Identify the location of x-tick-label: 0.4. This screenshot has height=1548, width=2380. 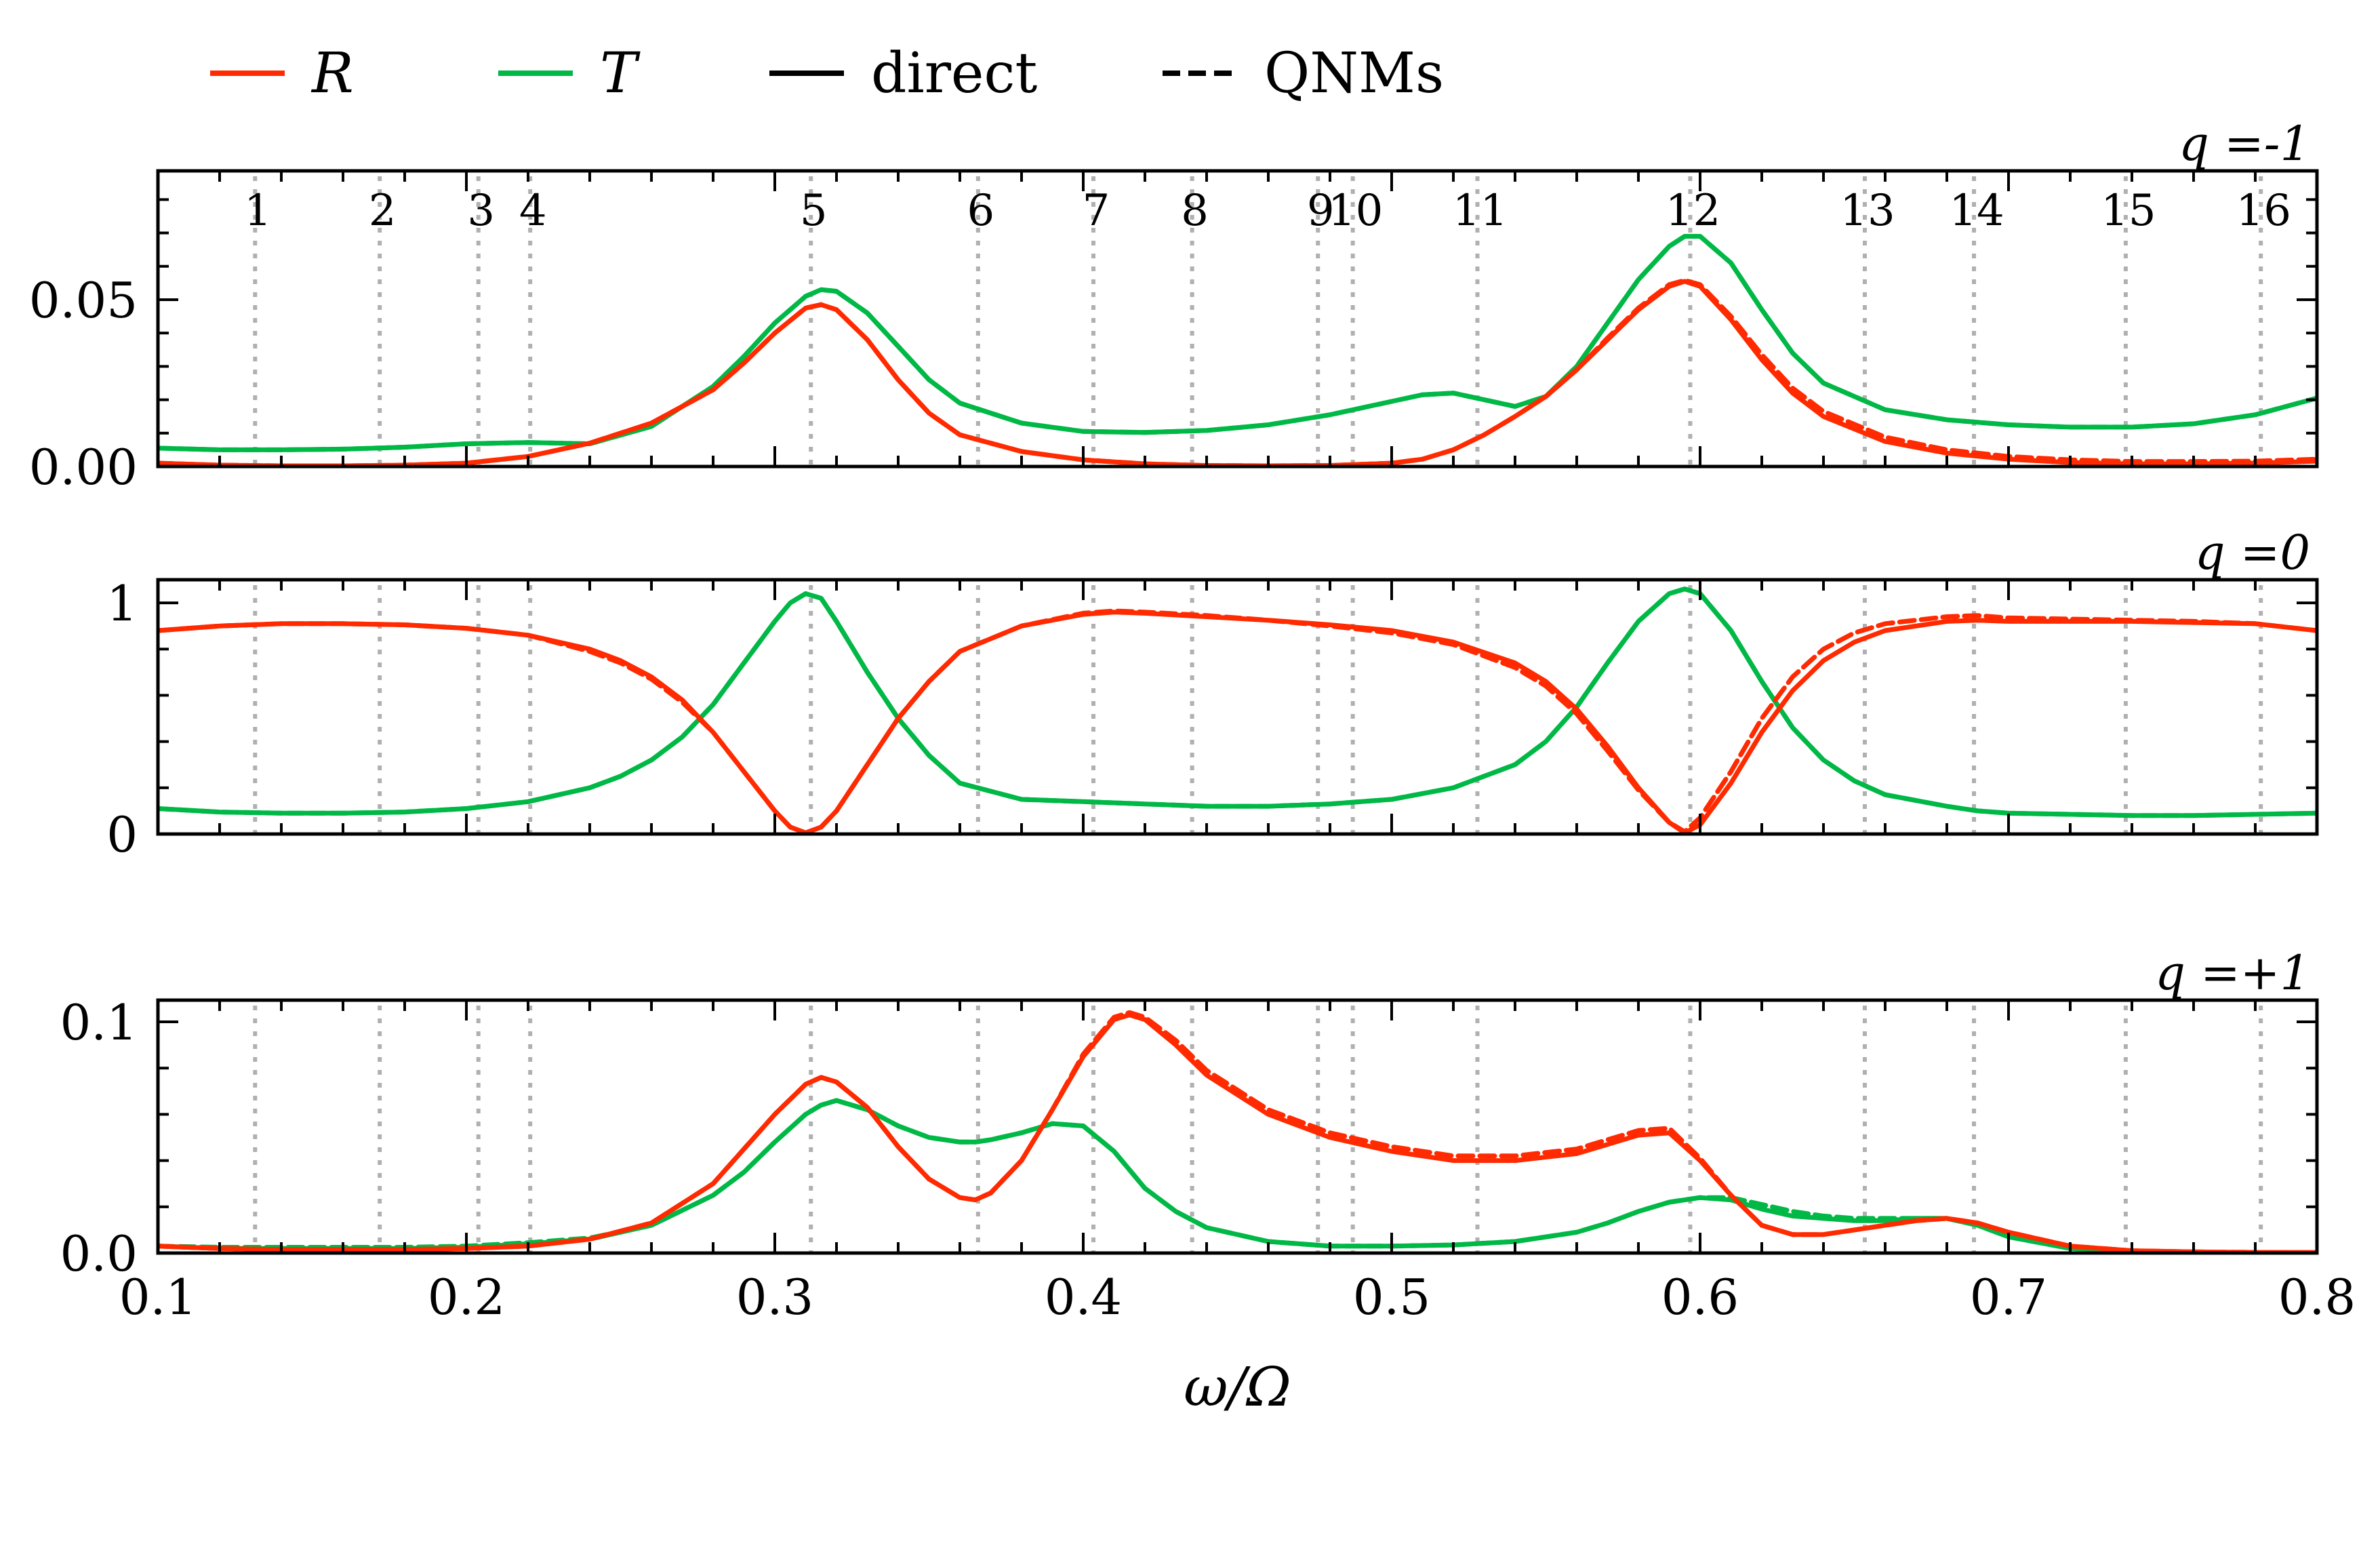
(1084, 1297).